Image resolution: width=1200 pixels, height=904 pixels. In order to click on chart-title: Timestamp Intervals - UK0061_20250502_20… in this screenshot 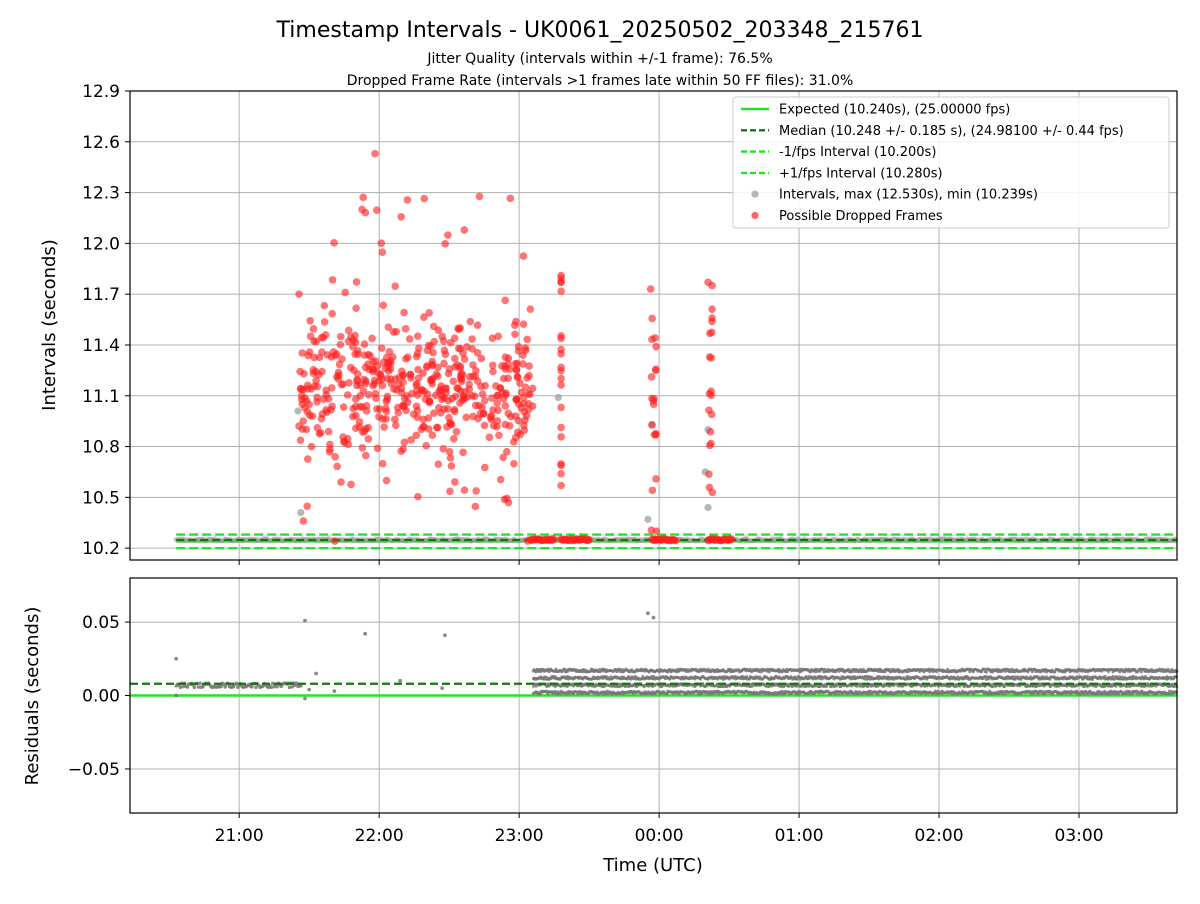, I will do `click(600, 30)`.